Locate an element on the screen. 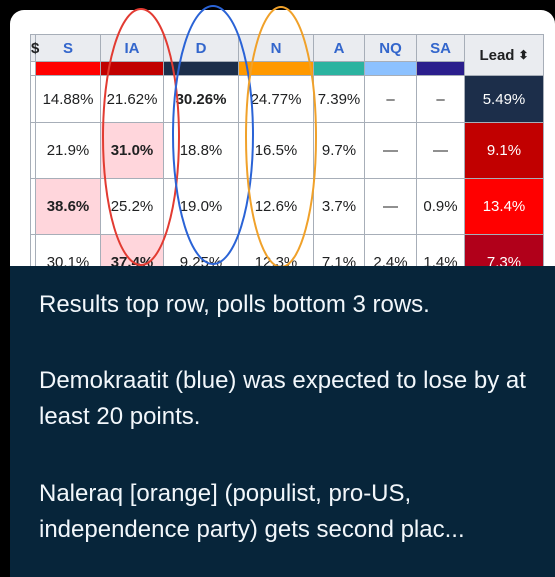  result-s: 14.88% is located at coordinates (68, 99).